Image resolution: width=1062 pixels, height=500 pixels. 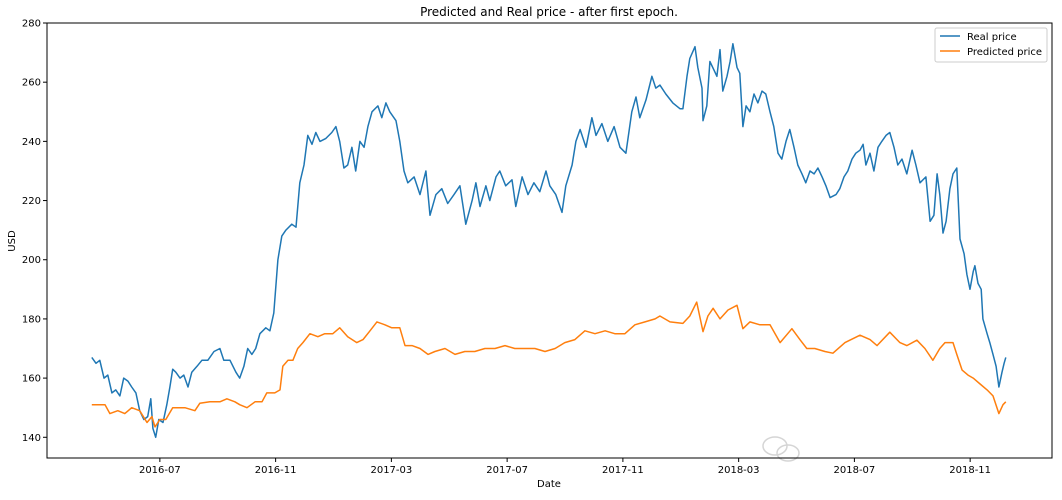 What do you see at coordinates (31, 260) in the screenshot?
I see `y-tick-label: 200` at bounding box center [31, 260].